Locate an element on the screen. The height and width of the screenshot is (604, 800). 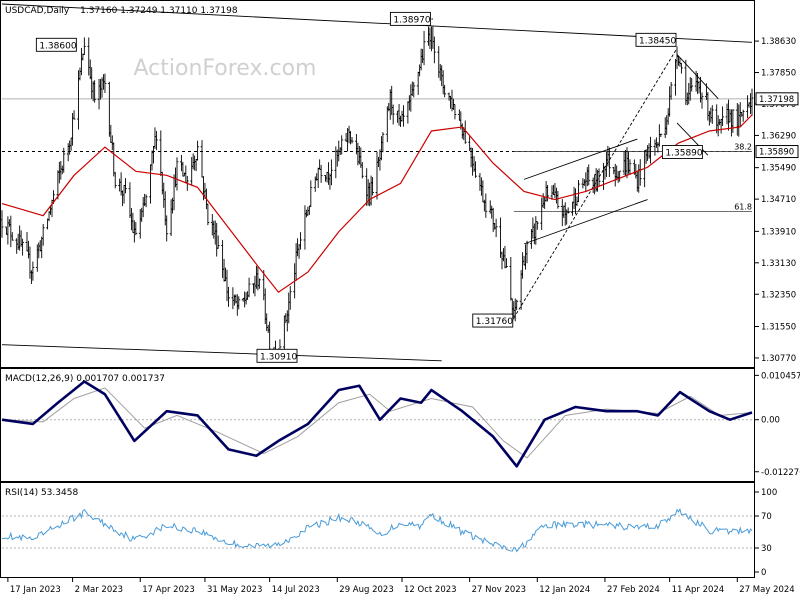
x-axis-tick-label: 12 Jan 2024 is located at coordinates (564, 590).